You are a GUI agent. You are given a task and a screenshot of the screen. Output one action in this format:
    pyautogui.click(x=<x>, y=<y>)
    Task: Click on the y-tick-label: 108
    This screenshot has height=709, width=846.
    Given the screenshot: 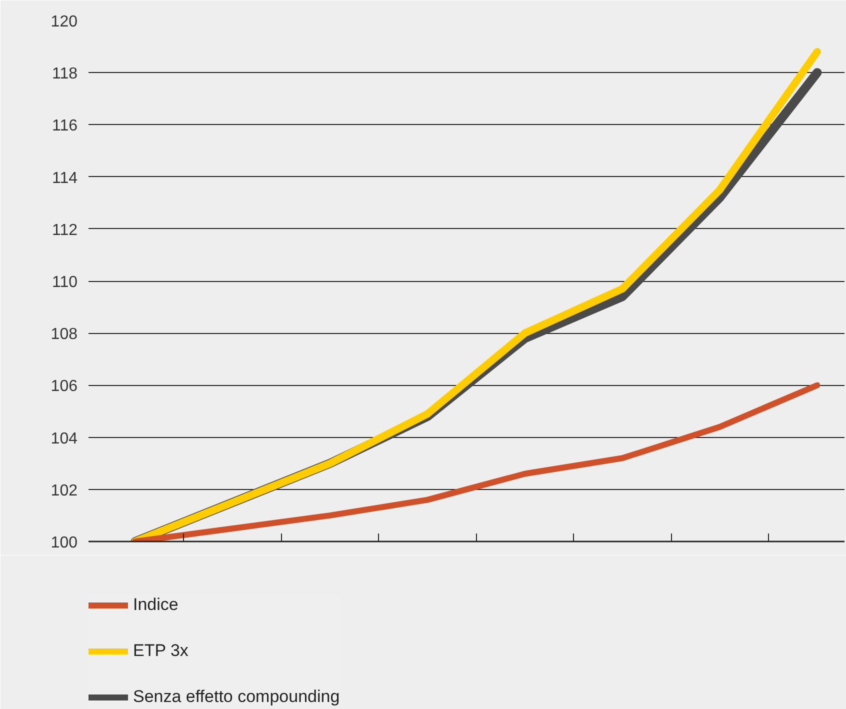 What is the action you would take?
    pyautogui.click(x=64, y=335)
    